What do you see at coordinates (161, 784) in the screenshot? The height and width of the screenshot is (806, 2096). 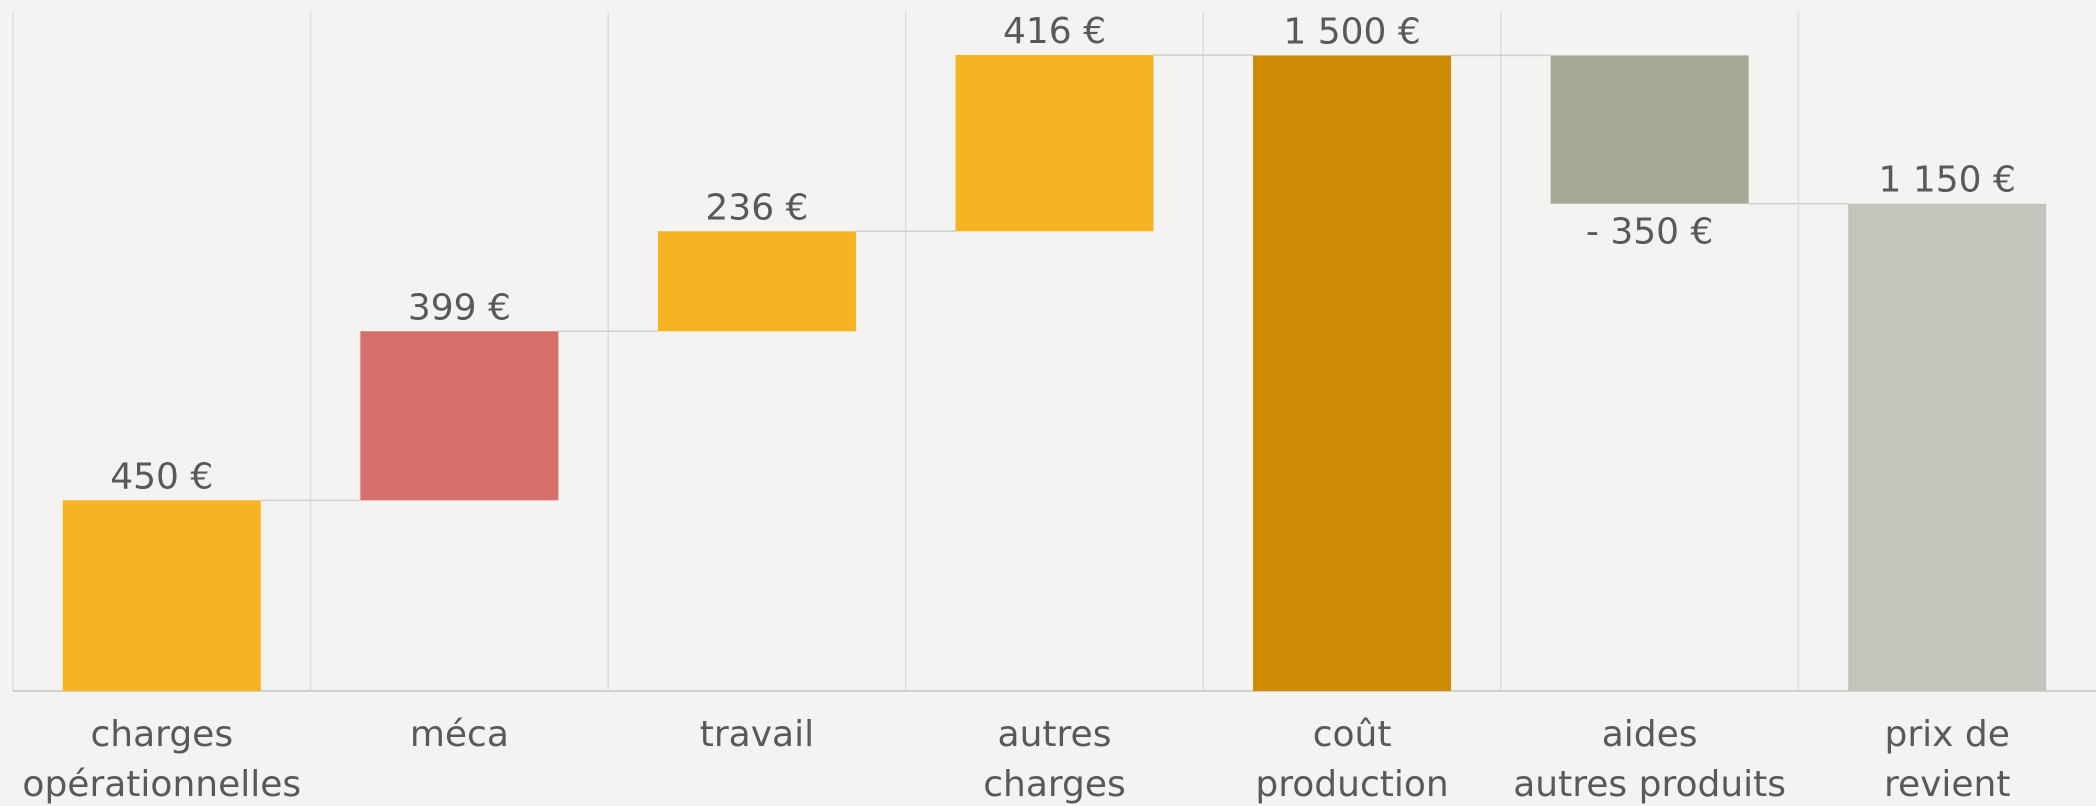 I see `x-tick-label-line: opérationnelles` at bounding box center [161, 784].